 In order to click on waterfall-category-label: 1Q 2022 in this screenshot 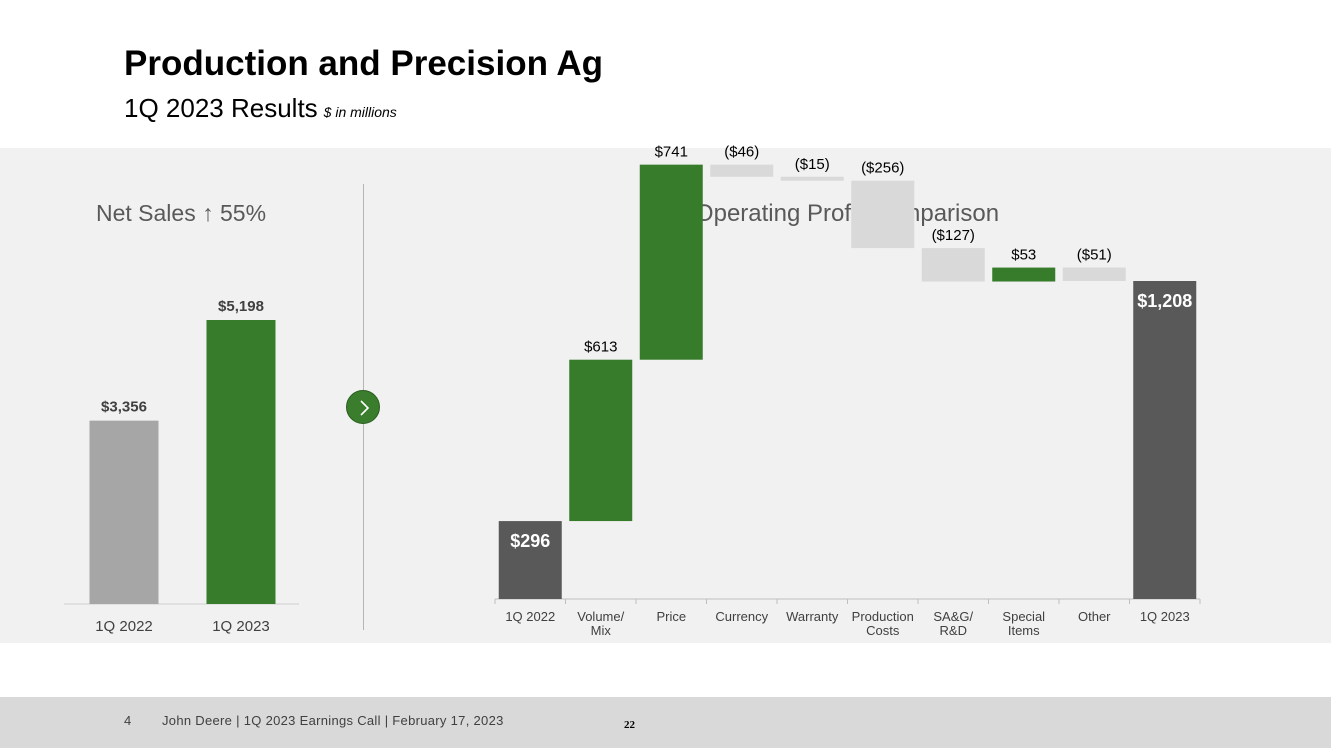, I will do `click(530, 616)`.